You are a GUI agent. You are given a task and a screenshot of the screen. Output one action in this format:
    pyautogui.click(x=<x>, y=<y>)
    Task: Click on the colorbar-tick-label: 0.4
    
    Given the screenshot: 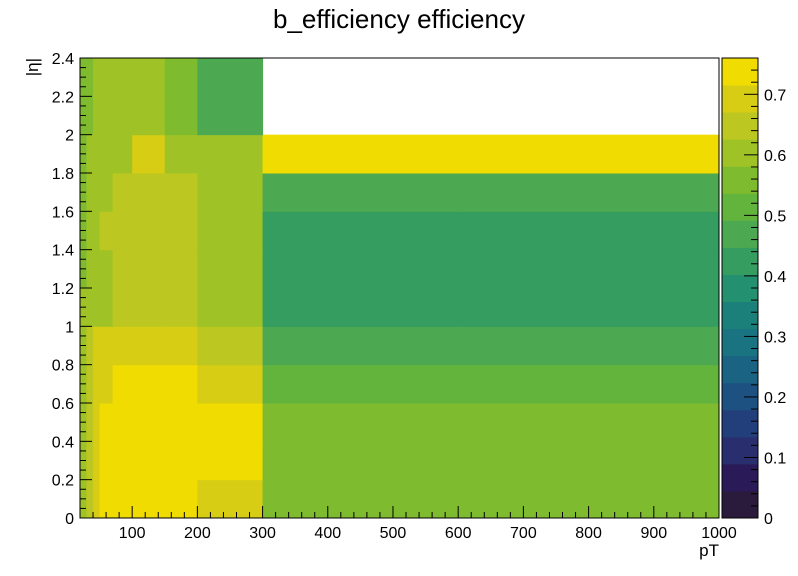 What is the action you would take?
    pyautogui.click(x=775, y=277)
    